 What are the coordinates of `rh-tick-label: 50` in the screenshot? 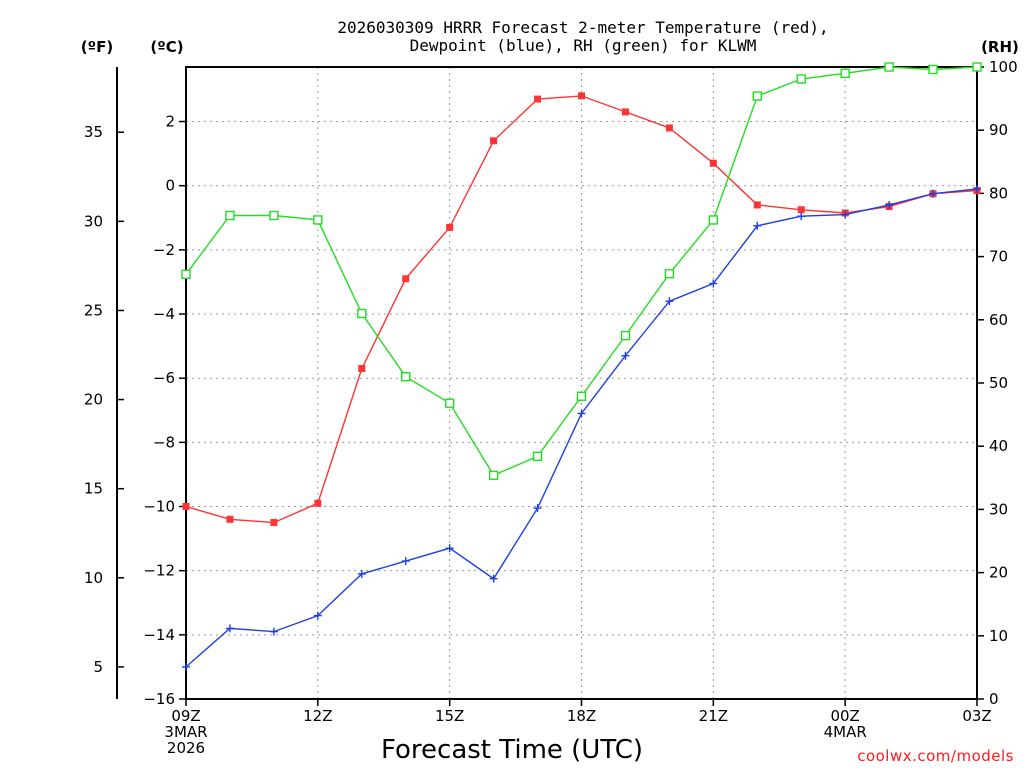 It's located at (998, 383).